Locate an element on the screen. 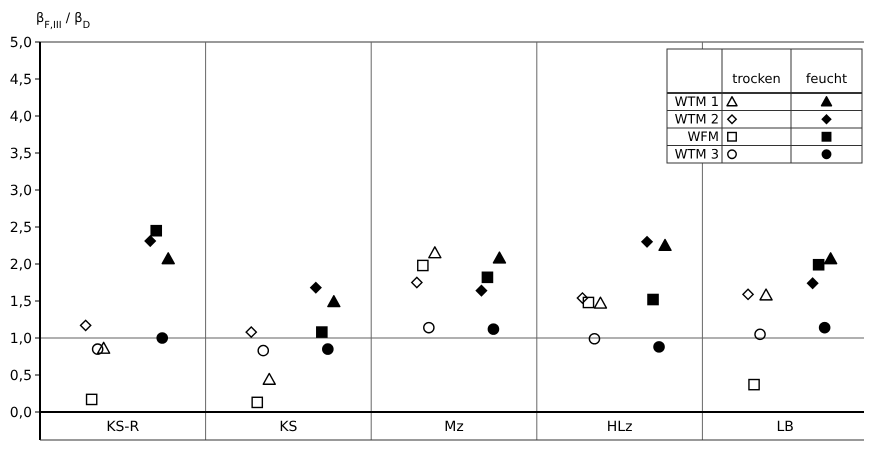 The image size is (872, 458). y-tick-label: 5,0 is located at coordinates (21, 43).